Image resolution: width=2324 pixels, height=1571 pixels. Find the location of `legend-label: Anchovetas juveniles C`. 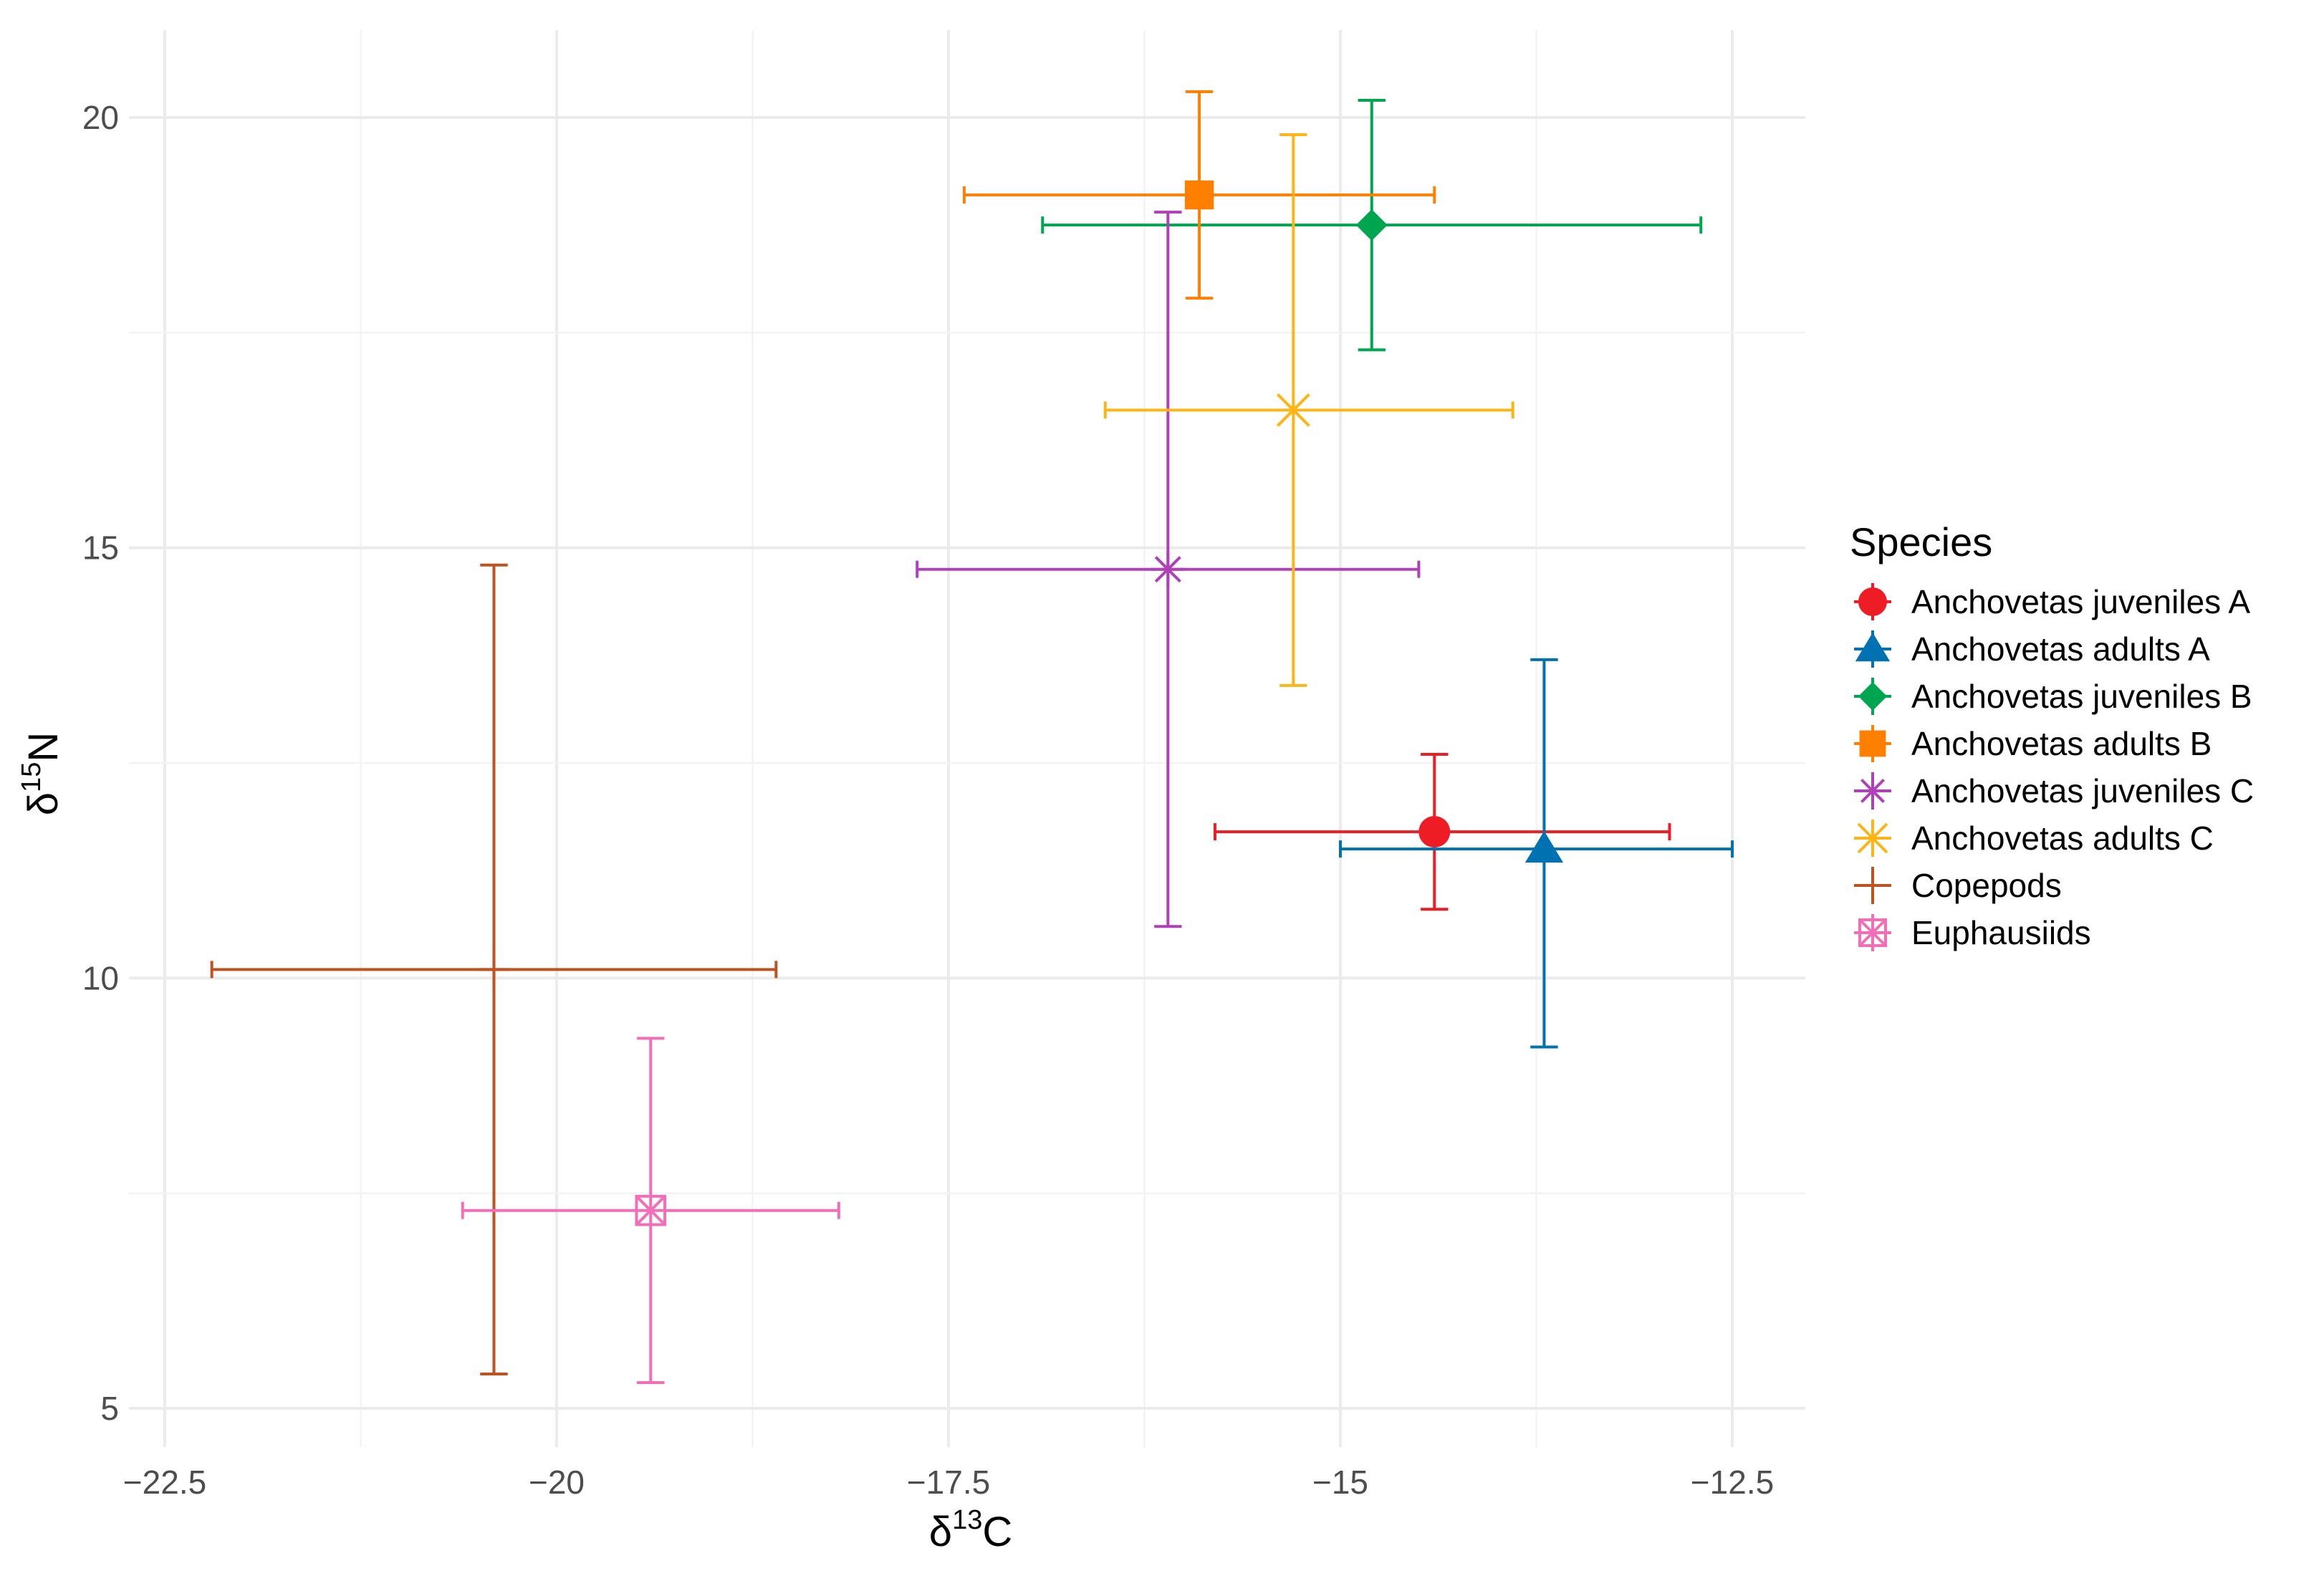

legend-label: Anchovetas juveniles C is located at coordinates (2082, 791).